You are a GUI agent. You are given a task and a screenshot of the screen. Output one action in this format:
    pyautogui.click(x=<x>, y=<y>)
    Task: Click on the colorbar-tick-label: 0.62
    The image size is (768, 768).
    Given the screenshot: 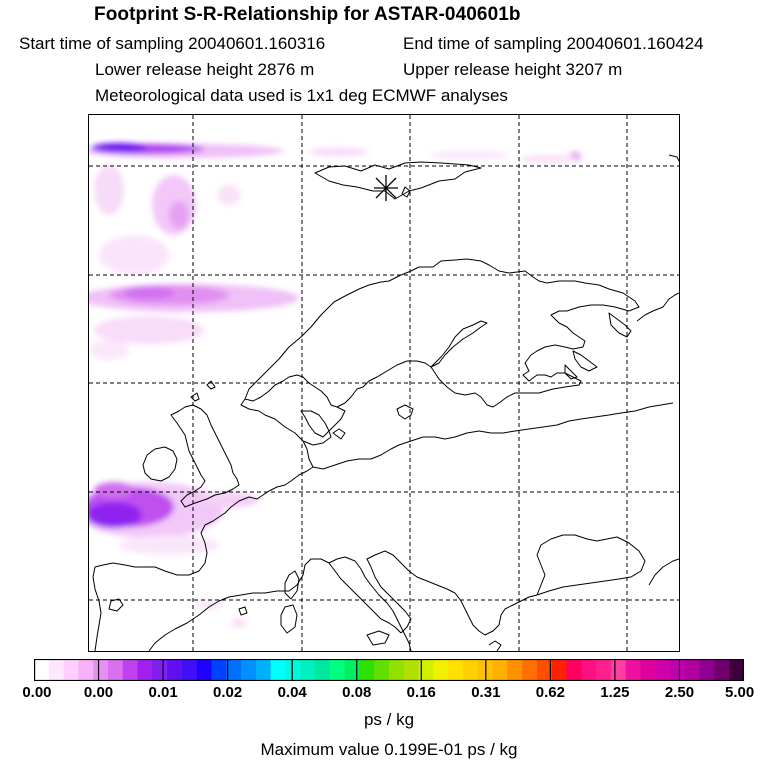 What is the action you would take?
    pyautogui.click(x=550, y=692)
    